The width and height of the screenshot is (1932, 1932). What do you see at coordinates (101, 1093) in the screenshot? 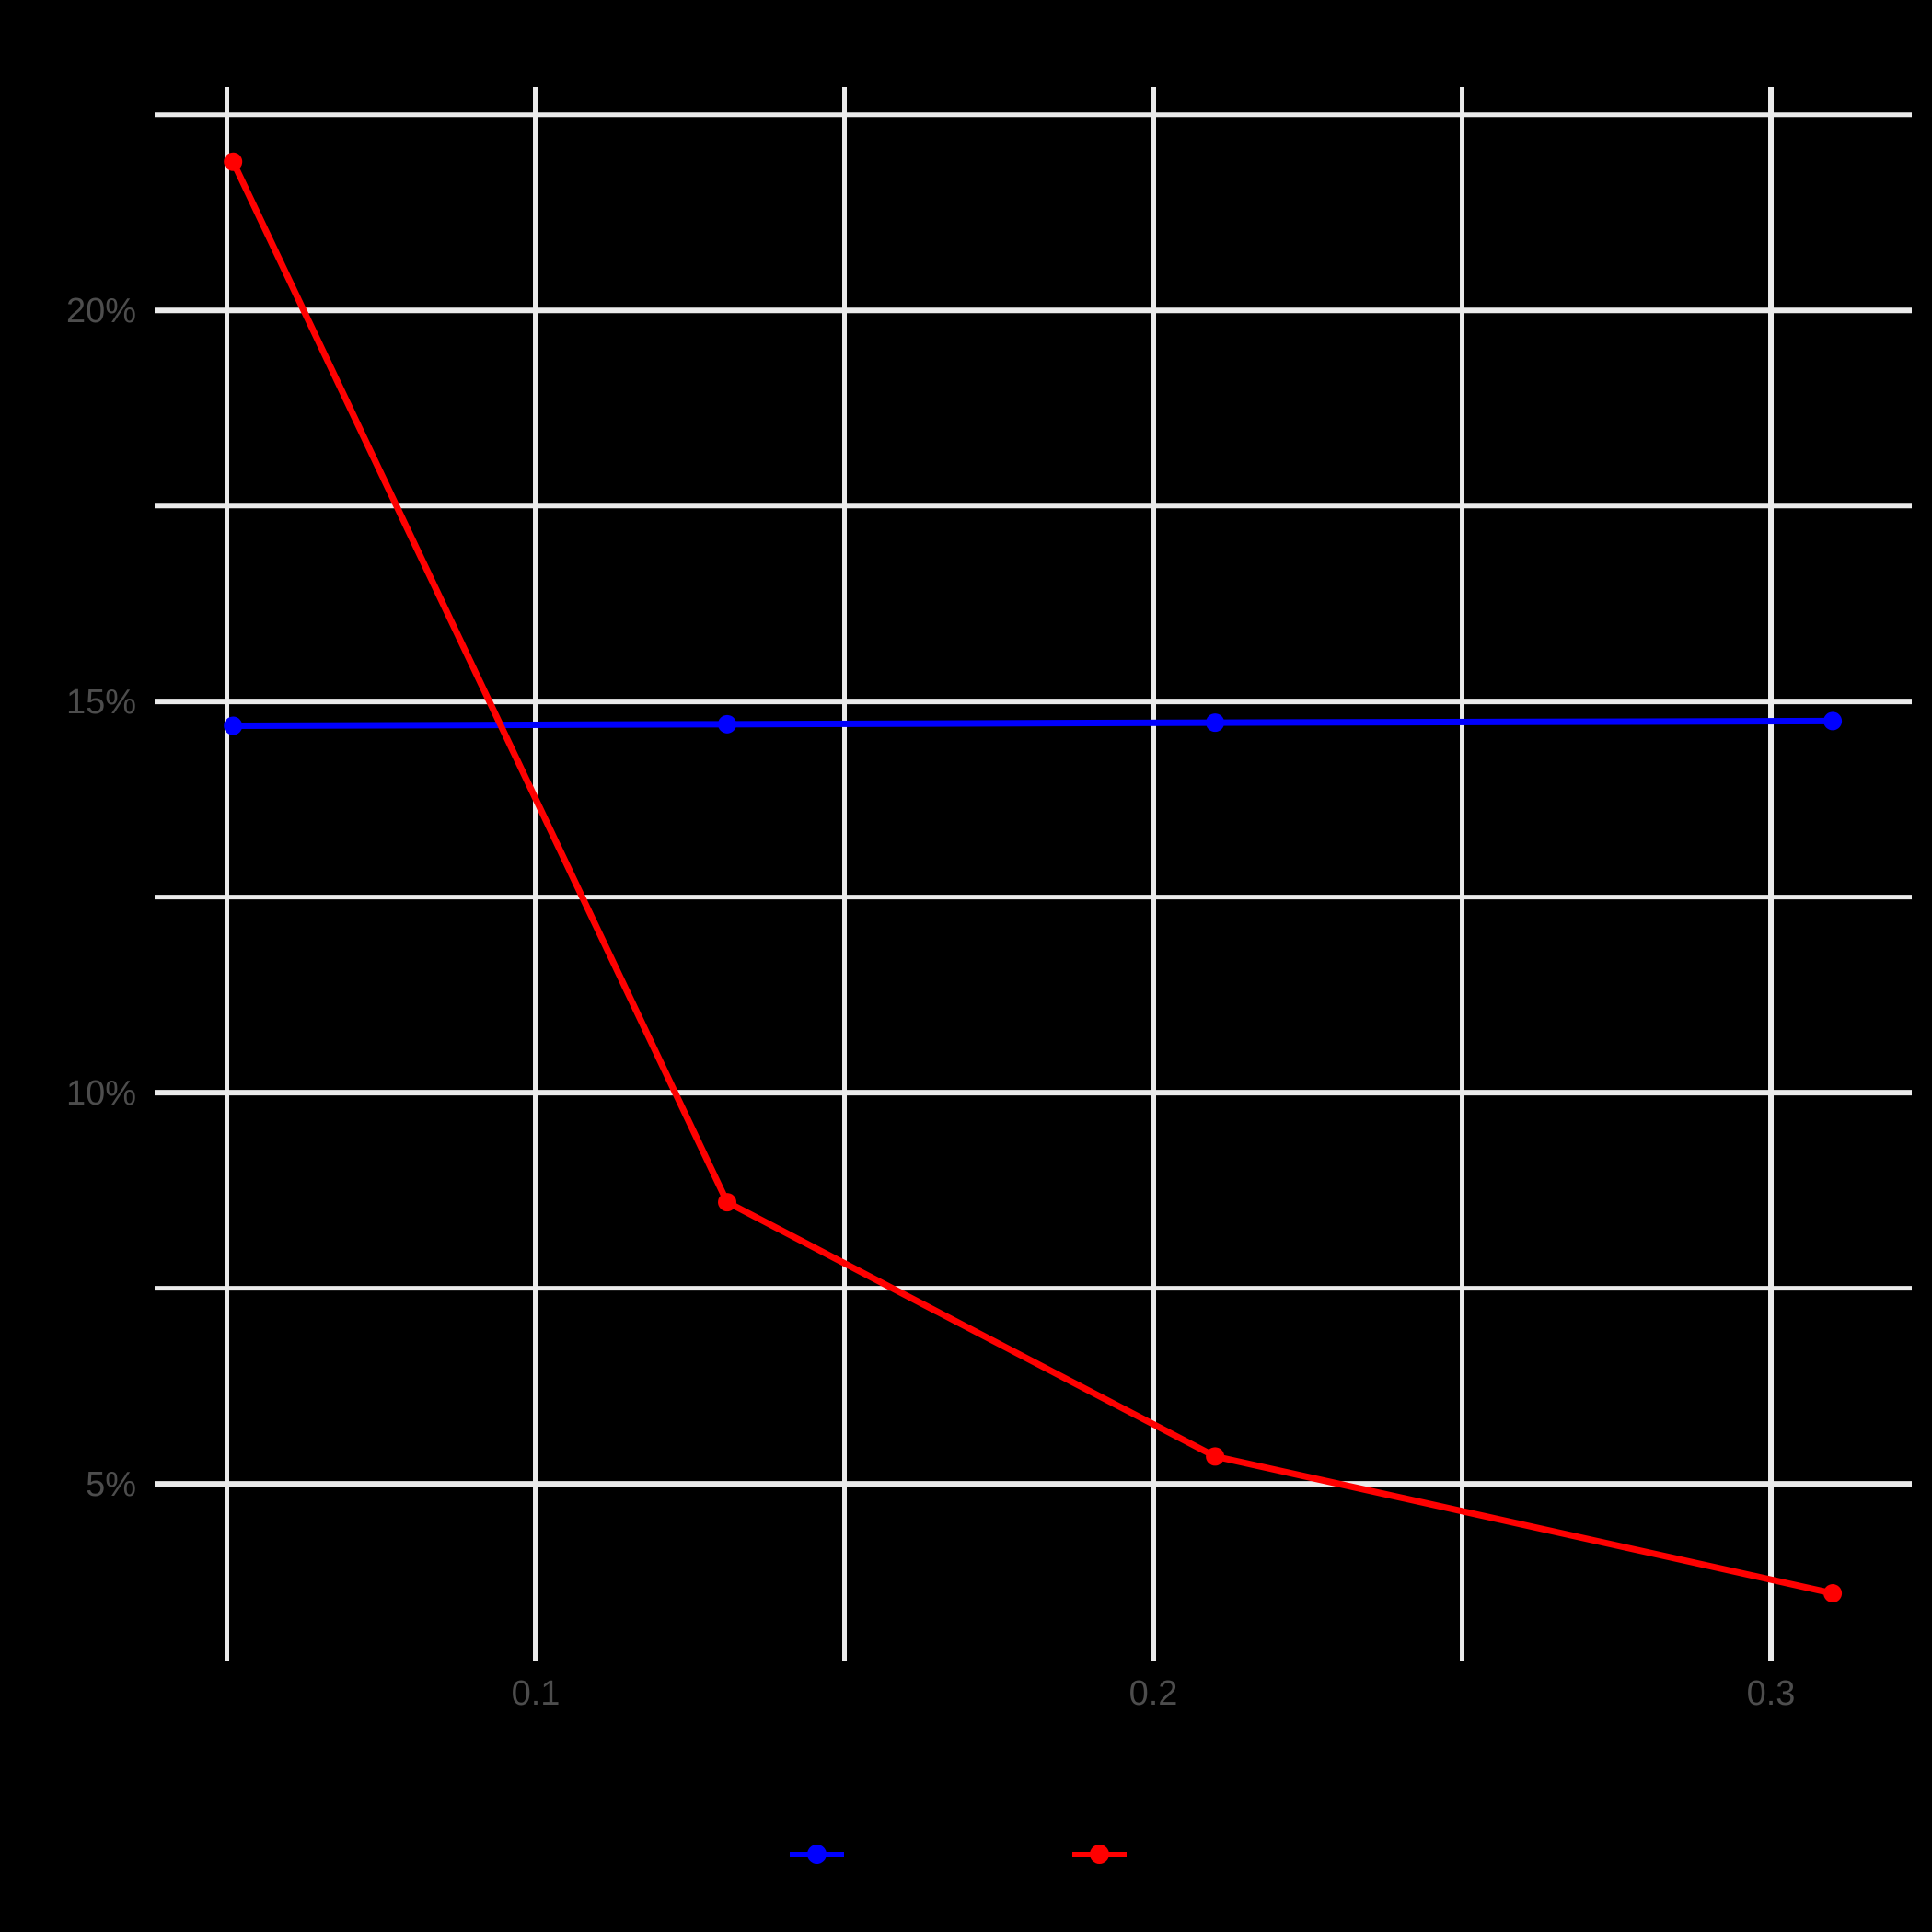
I see `y-axis-tick-label: 10%` at bounding box center [101, 1093].